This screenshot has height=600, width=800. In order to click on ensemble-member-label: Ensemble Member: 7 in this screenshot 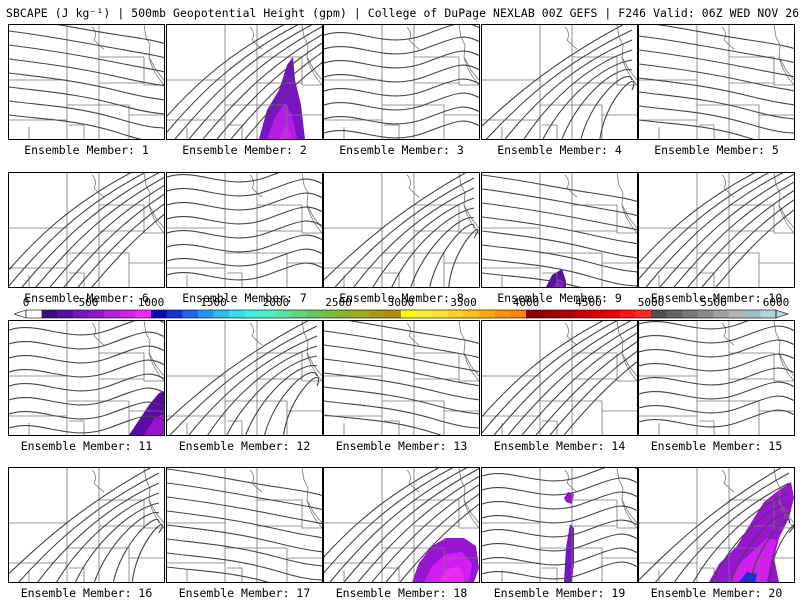, I will do `click(244, 298)`.